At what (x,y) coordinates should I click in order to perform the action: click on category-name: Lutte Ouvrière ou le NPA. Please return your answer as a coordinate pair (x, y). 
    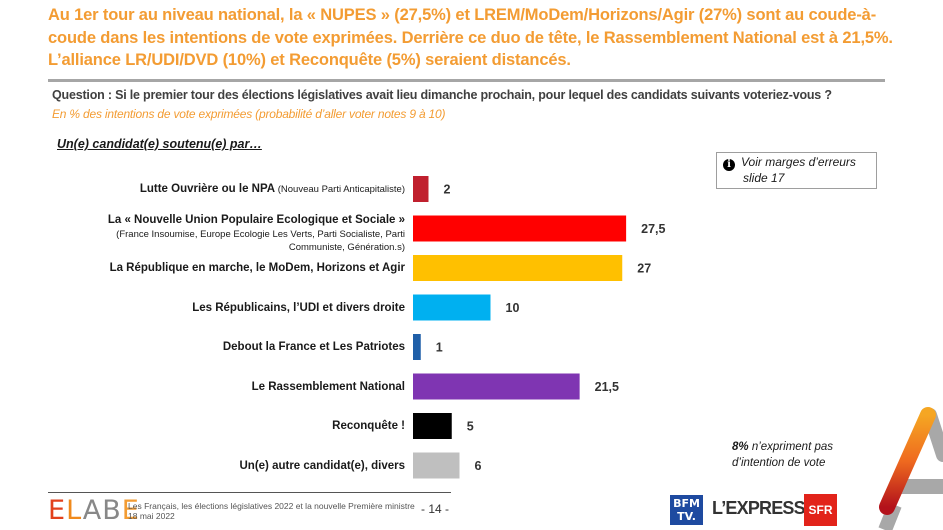
    Looking at the image, I should click on (207, 189).